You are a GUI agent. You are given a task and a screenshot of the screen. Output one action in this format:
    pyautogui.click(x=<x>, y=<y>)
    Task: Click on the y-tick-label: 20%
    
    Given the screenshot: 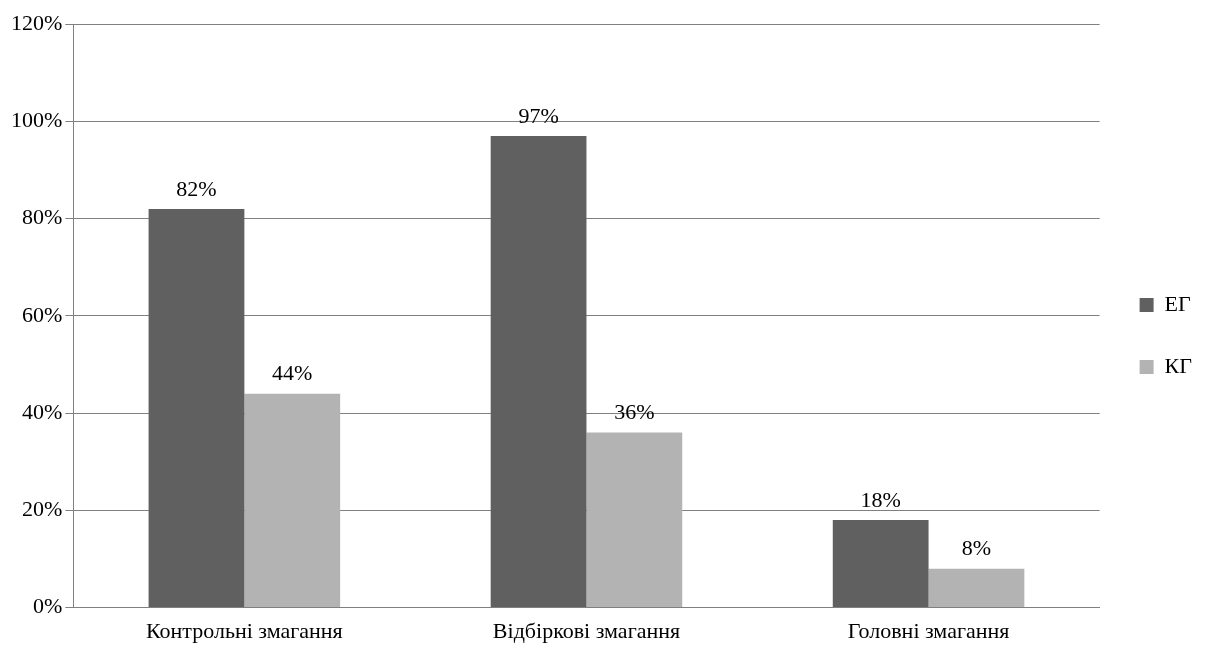 What is the action you would take?
    pyautogui.click(x=42, y=509)
    